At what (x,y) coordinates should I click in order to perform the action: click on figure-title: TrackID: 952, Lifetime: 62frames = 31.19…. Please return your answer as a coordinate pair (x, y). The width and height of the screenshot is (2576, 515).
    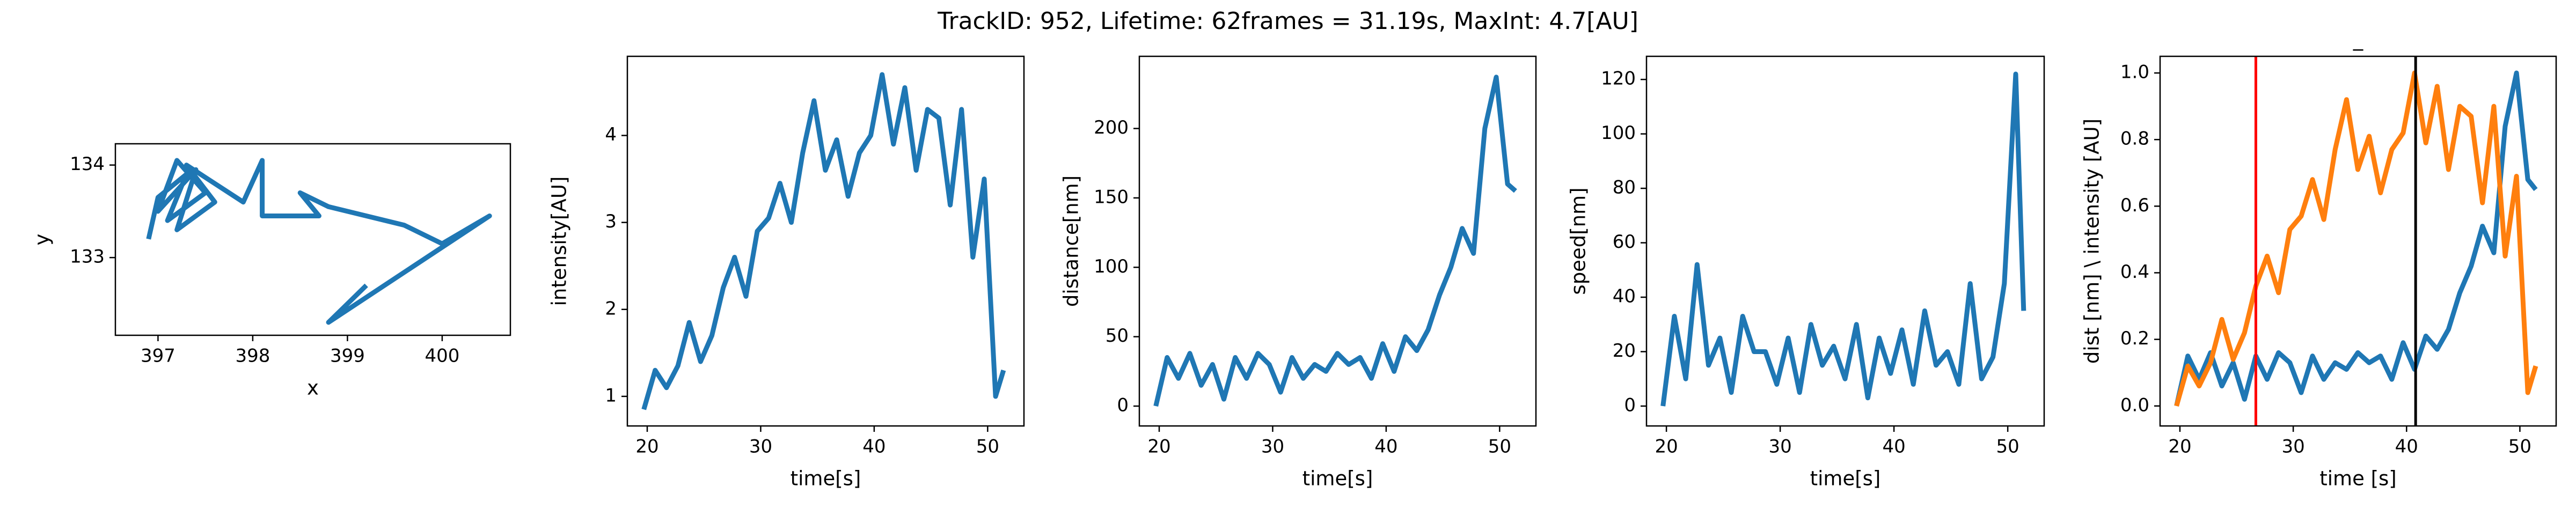
    Looking at the image, I should click on (1287, 22).